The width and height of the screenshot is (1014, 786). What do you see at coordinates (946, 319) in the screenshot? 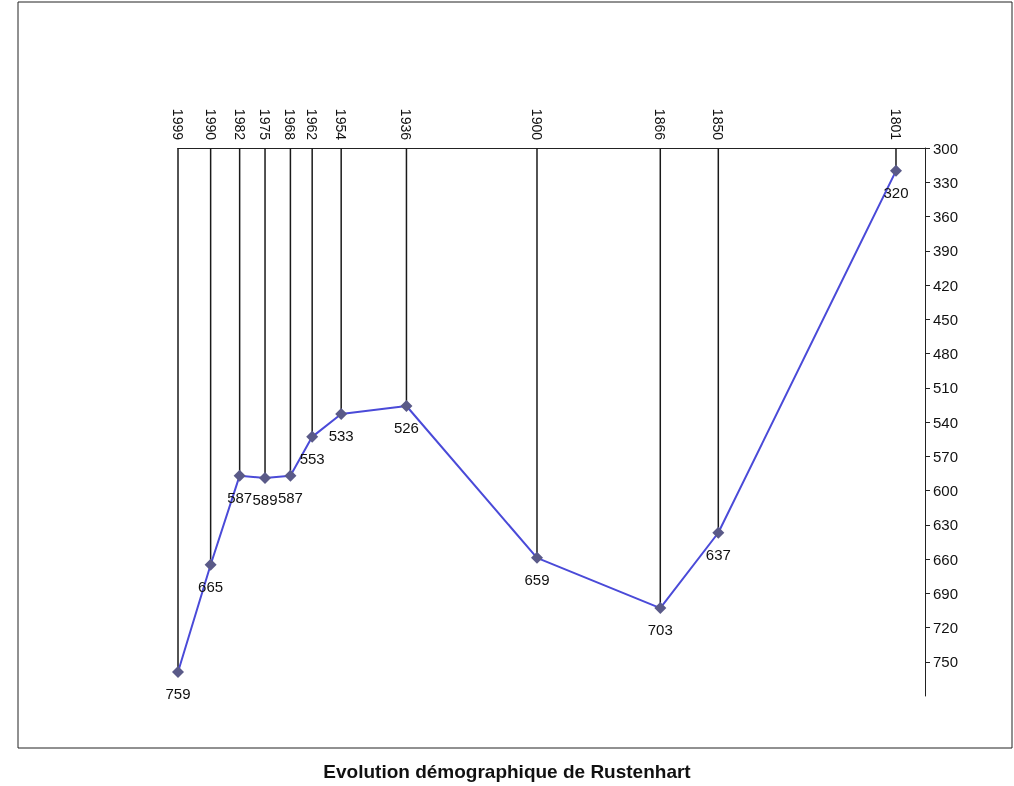
I see `y-tick-label: 450` at bounding box center [946, 319].